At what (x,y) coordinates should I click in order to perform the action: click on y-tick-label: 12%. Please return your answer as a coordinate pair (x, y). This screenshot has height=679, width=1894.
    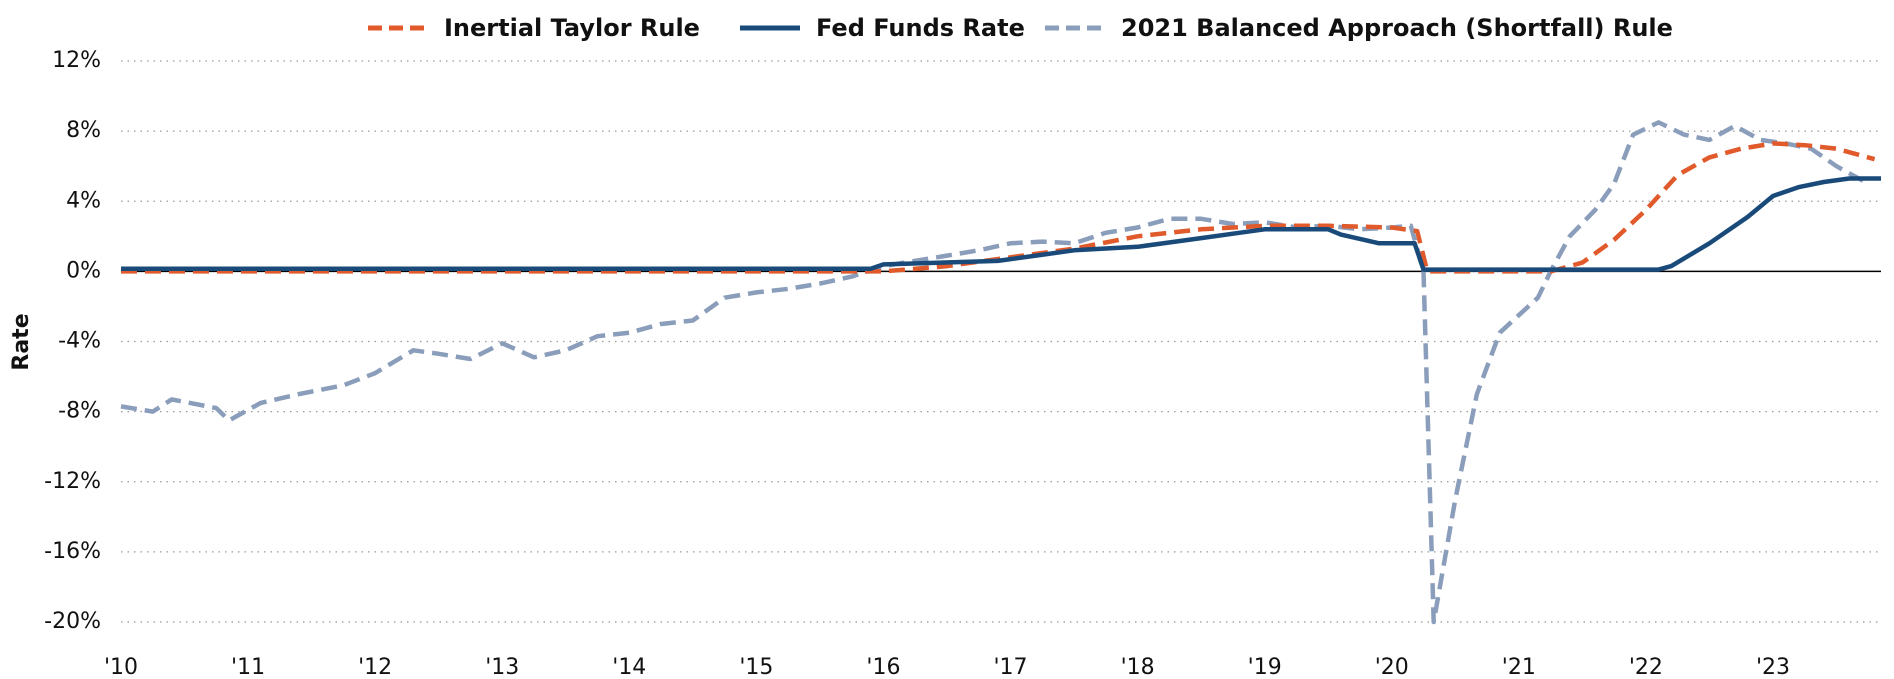
    Looking at the image, I should click on (76, 60).